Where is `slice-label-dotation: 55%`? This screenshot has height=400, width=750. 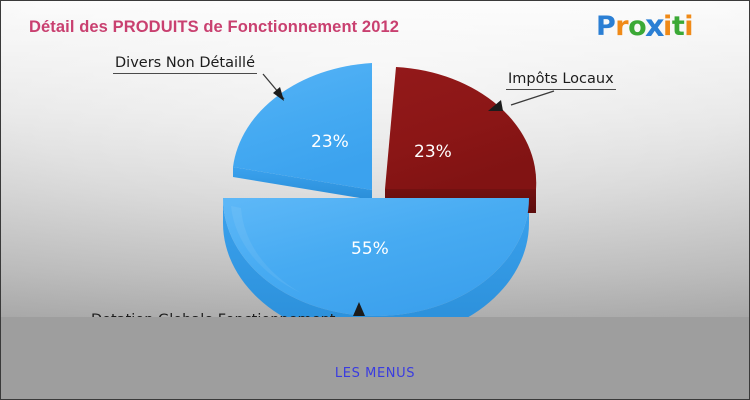 slice-label-dotation: 55% is located at coordinates (370, 249).